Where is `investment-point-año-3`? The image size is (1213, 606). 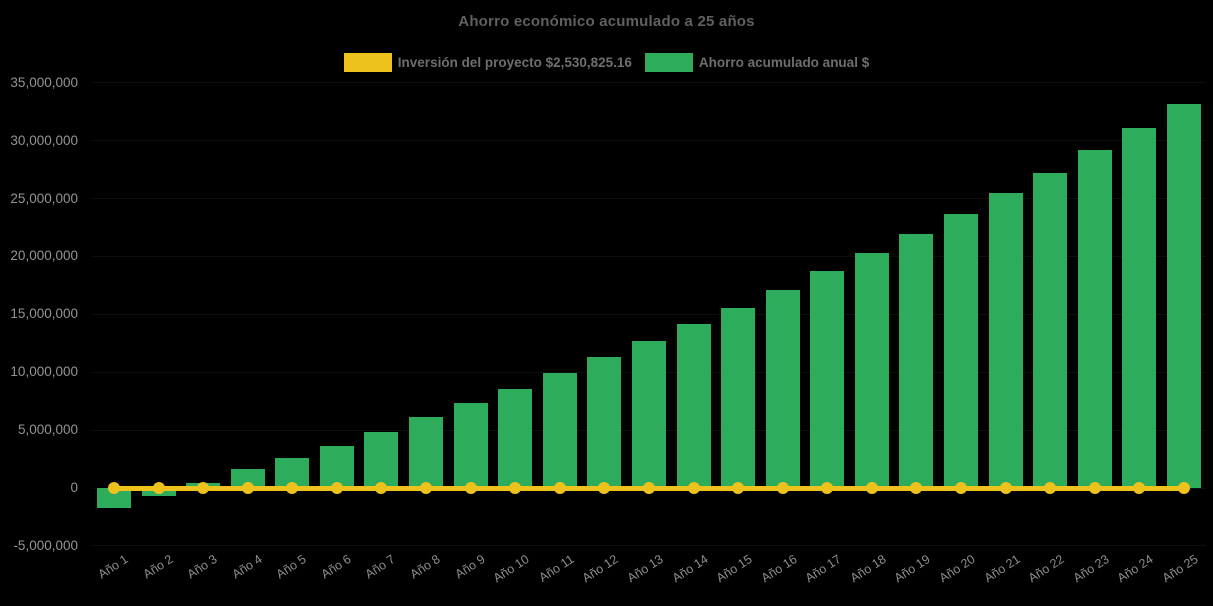 investment-point-año-3 is located at coordinates (203, 488).